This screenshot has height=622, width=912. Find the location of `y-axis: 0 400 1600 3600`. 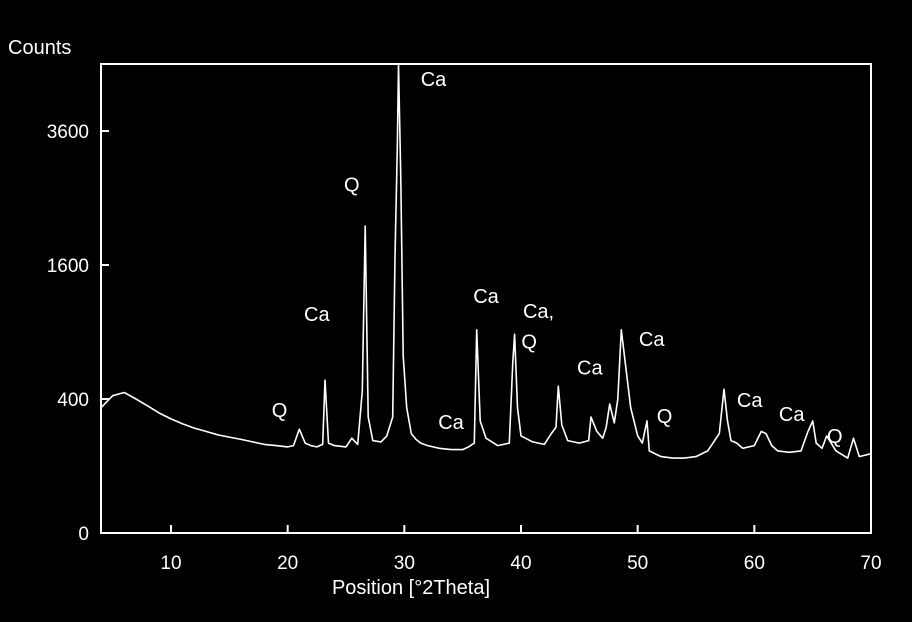

y-axis: 0 400 1600 3600 is located at coordinates (78, 333).